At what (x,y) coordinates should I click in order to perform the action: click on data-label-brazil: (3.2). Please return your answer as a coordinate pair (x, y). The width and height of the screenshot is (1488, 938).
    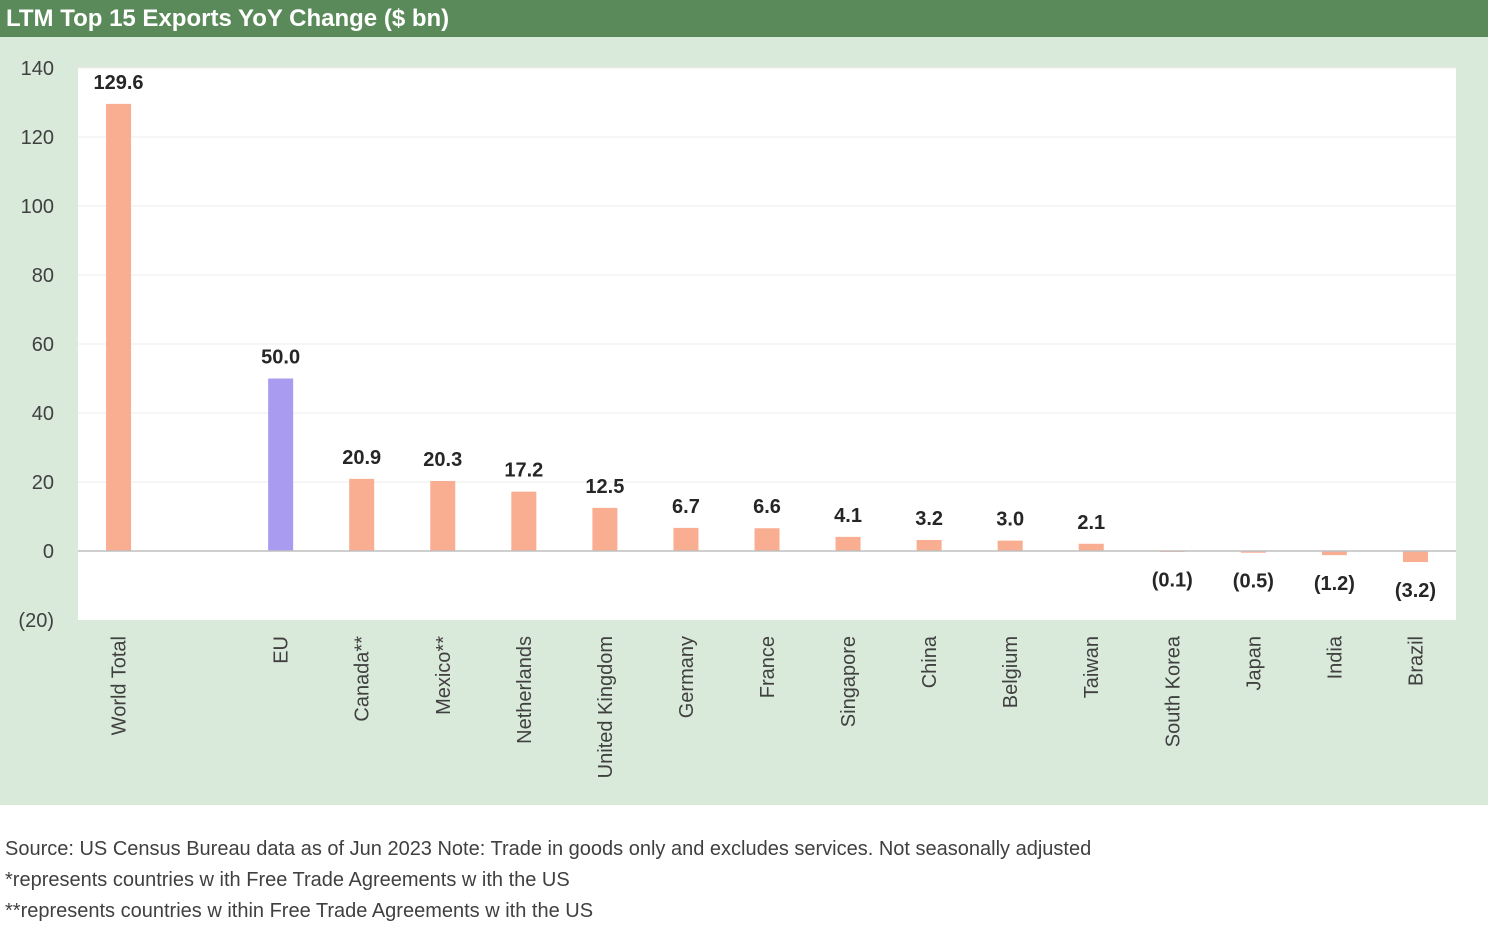
    Looking at the image, I should click on (1415, 591).